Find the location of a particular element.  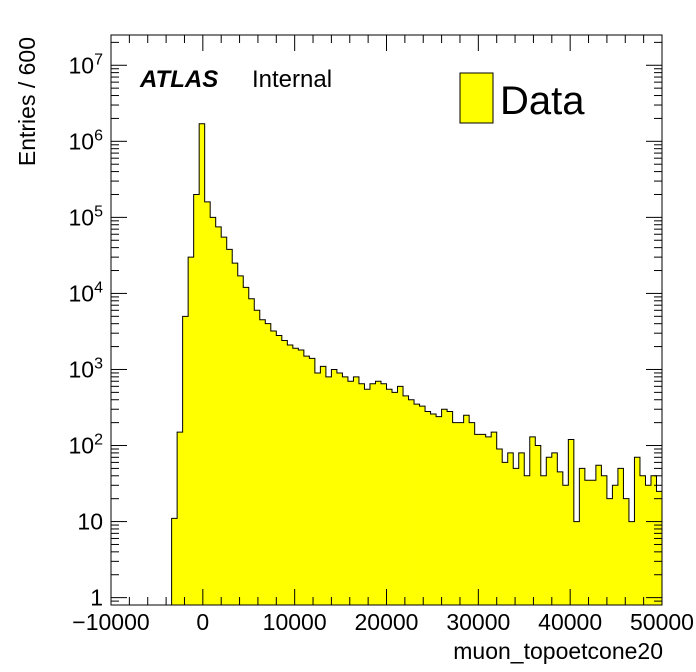

x-tick-label: 20000 is located at coordinates (387, 622).